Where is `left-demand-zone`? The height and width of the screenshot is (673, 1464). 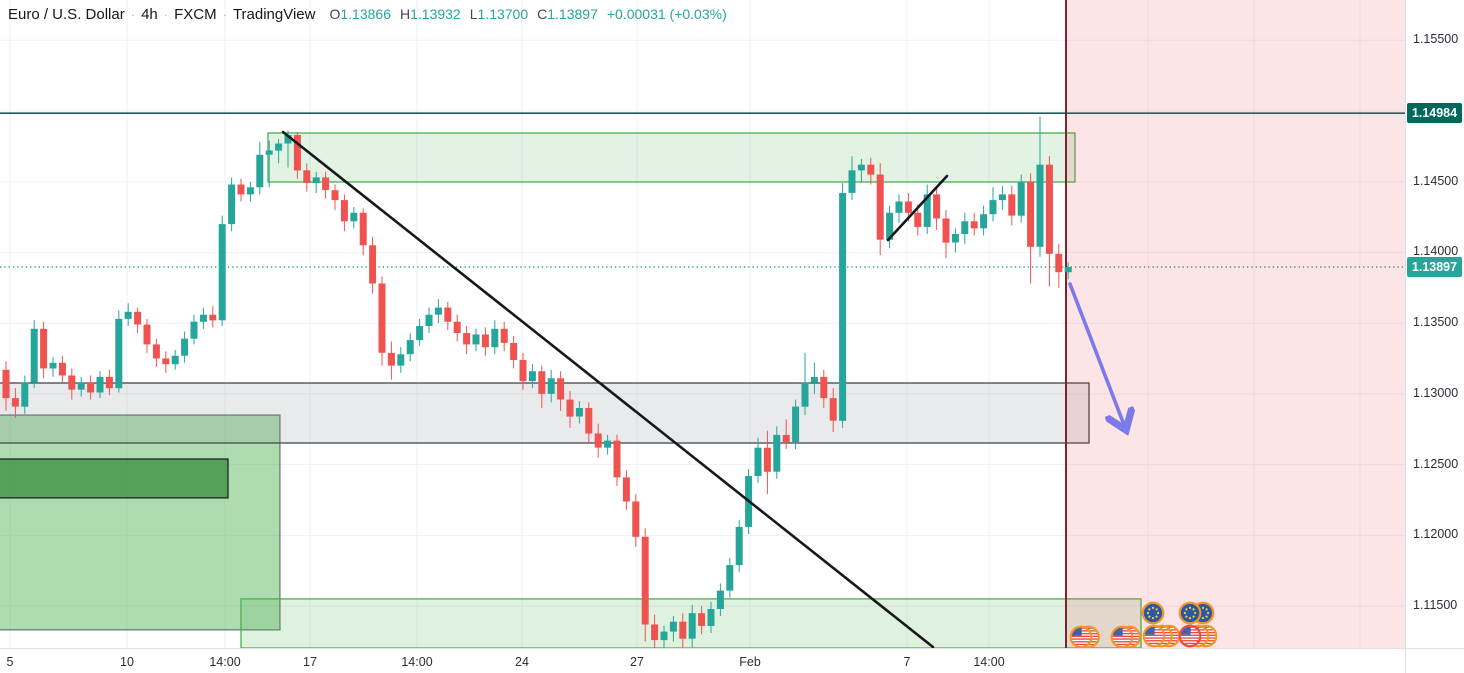
left-demand-zone is located at coordinates (140, 522).